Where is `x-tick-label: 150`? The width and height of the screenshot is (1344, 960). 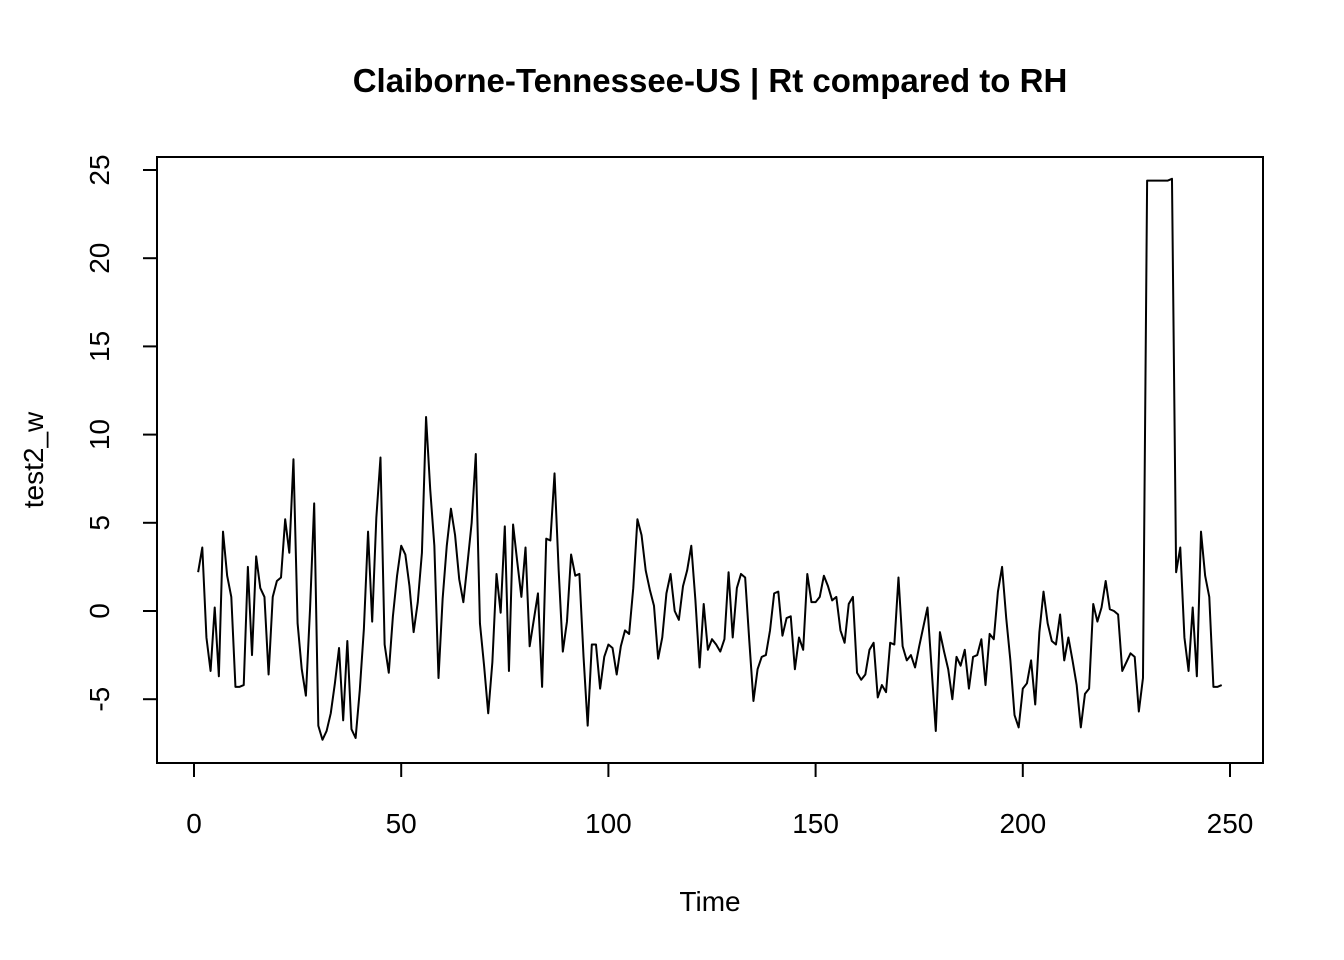
x-tick-label: 150 is located at coordinates (815, 823).